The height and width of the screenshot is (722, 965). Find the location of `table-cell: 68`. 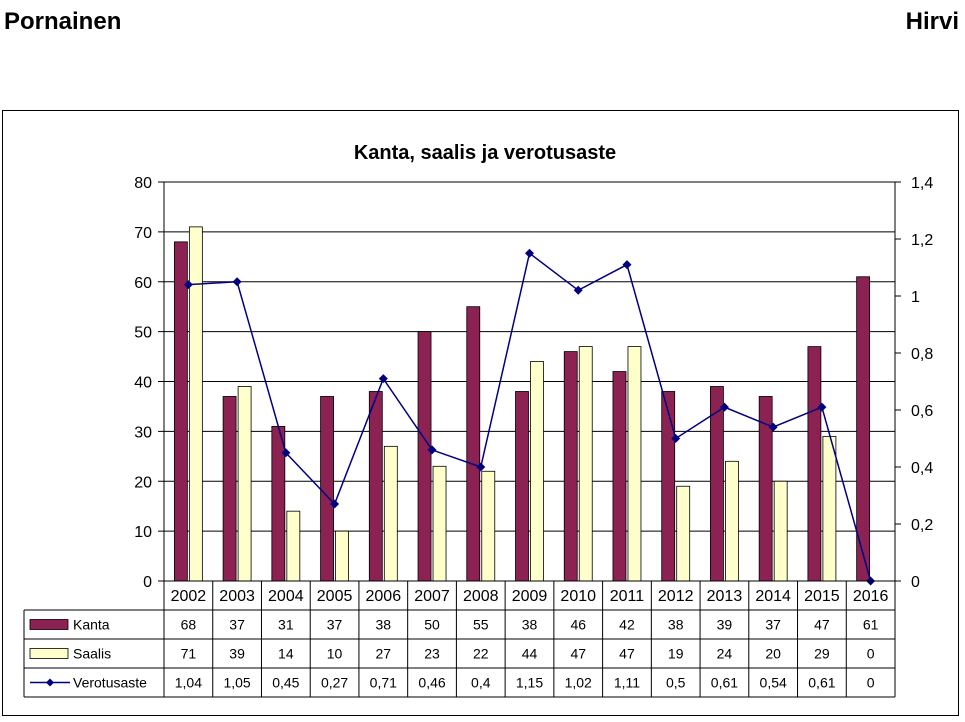

table-cell: 68 is located at coordinates (189, 625).